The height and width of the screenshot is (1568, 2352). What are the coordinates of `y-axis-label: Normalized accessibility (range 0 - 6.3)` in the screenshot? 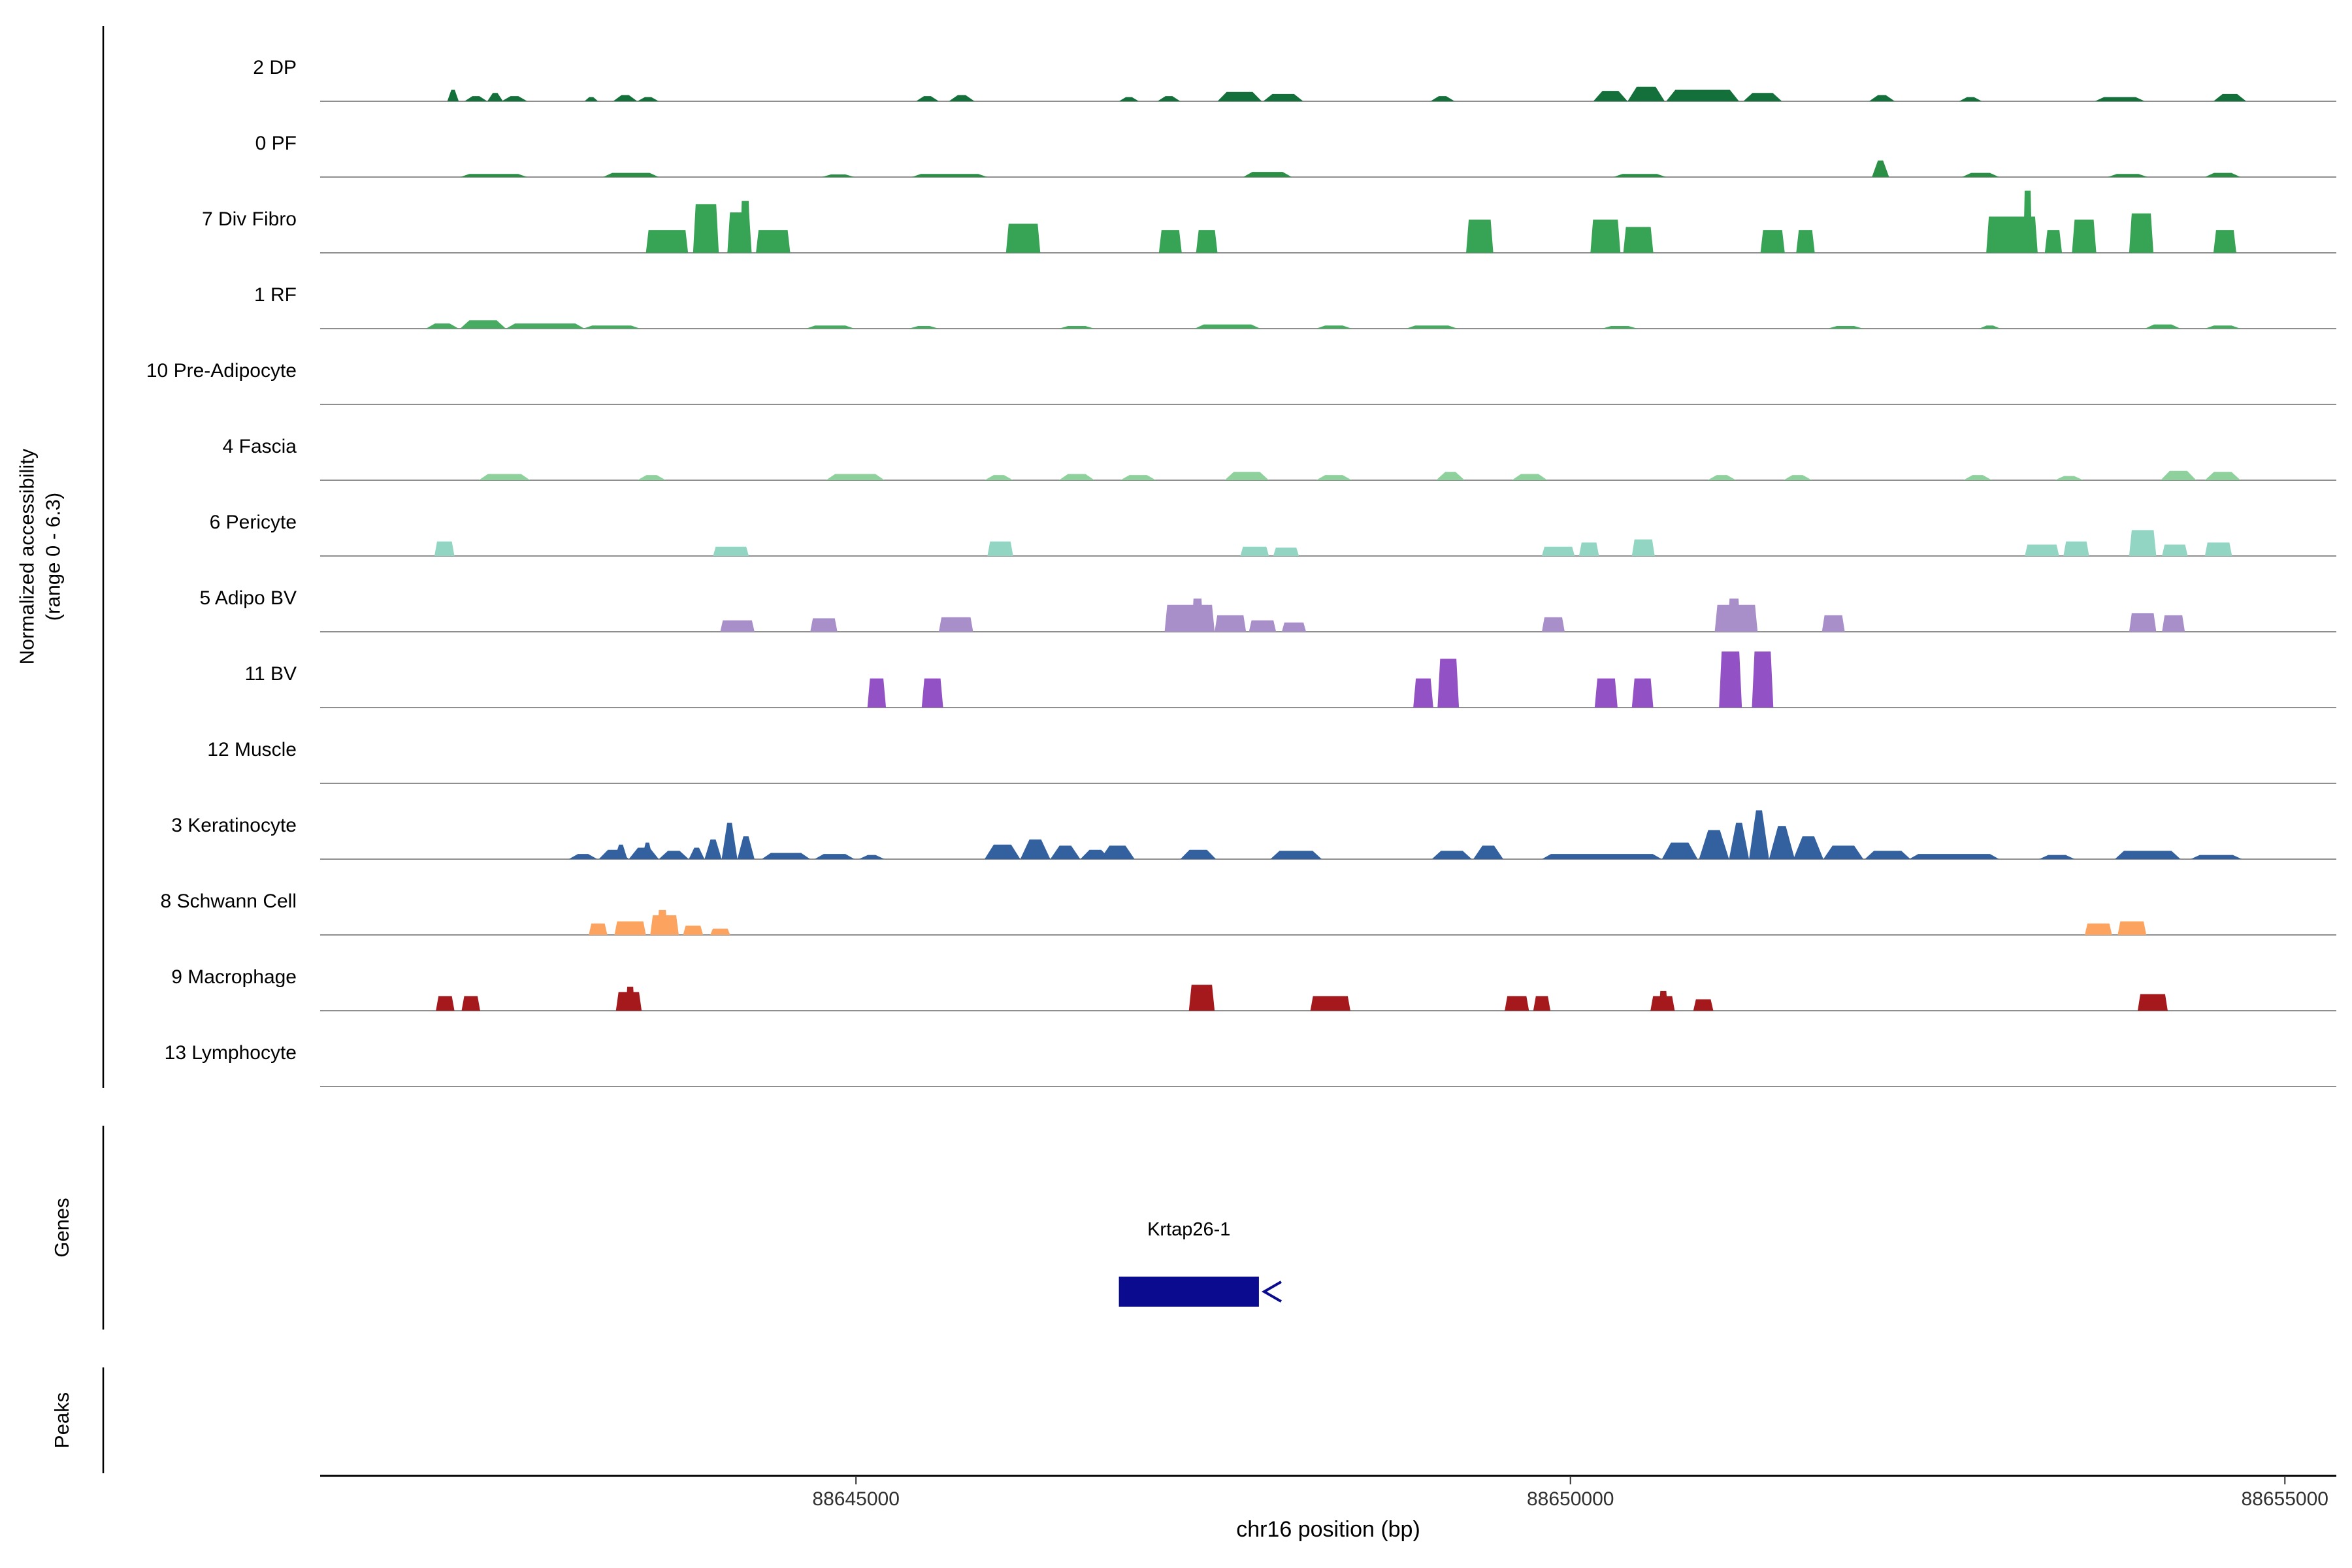 It's located at (40, 557).